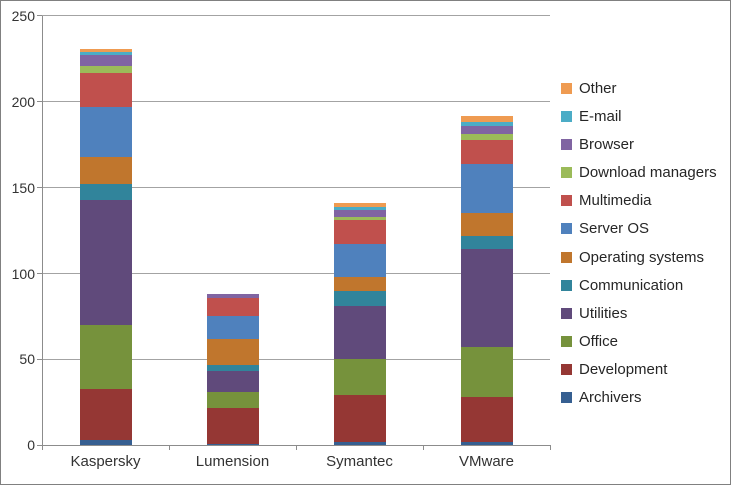 Image resolution: width=731 pixels, height=485 pixels. Describe the element at coordinates (294, 445) in the screenshot. I see `x-axis` at that location.